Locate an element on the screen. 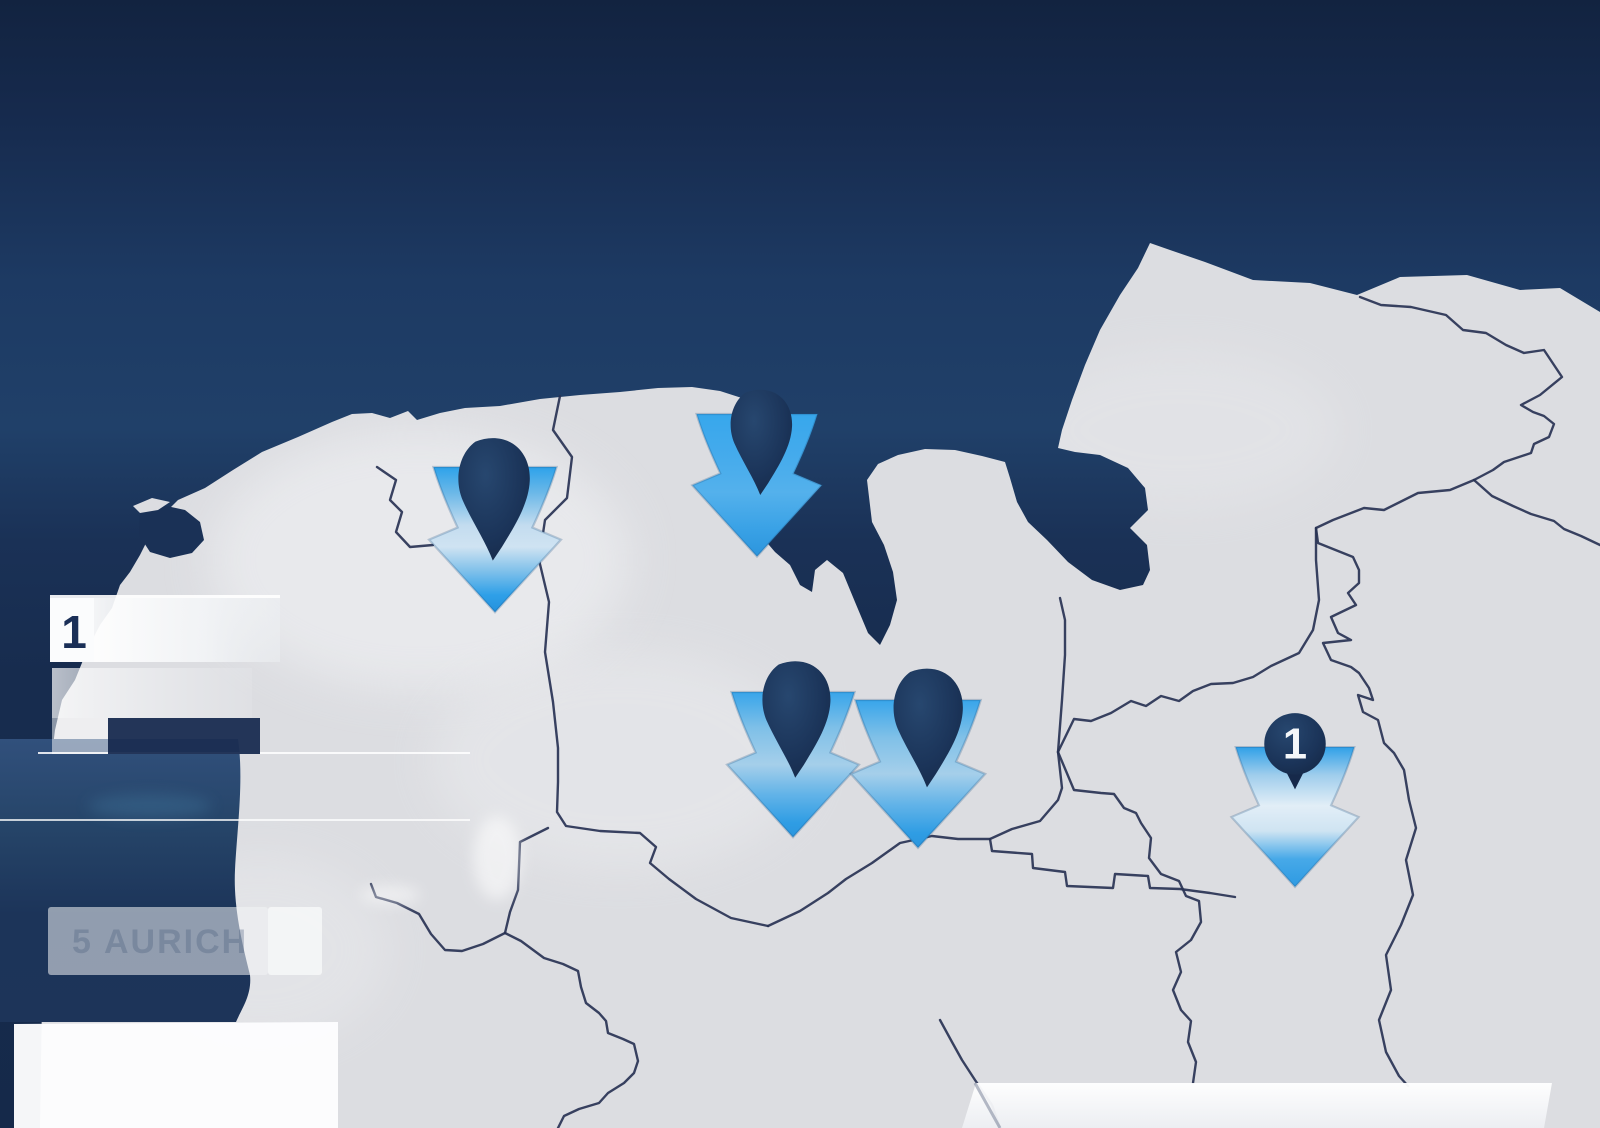 The height and width of the screenshot is (1128, 1600). divider-line-bottom is located at coordinates (235, 820).